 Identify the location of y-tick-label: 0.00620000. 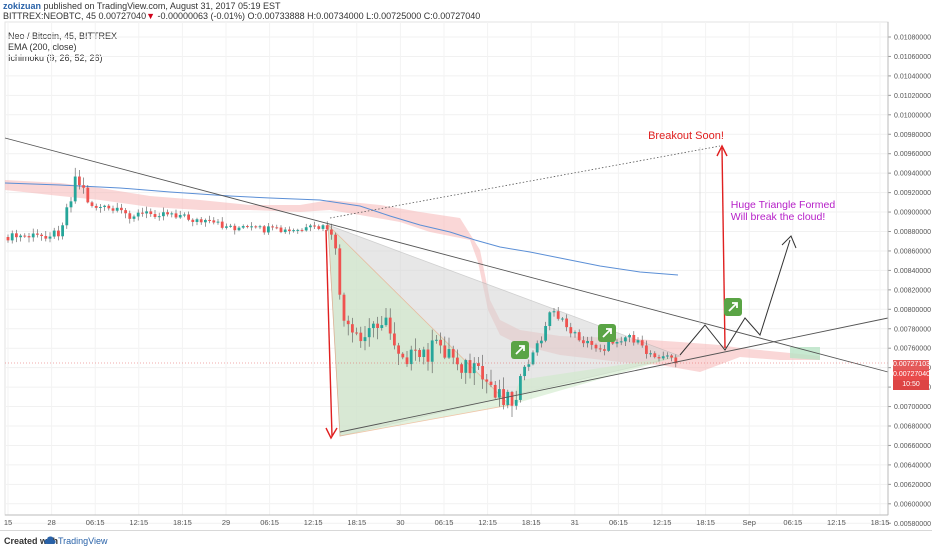
(912, 485).